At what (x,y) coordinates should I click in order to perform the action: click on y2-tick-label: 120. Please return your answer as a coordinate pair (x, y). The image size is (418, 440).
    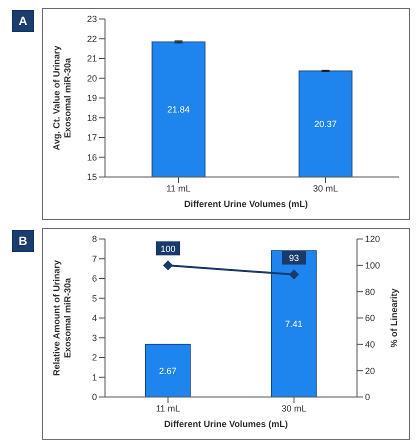
    Looking at the image, I should click on (372, 239).